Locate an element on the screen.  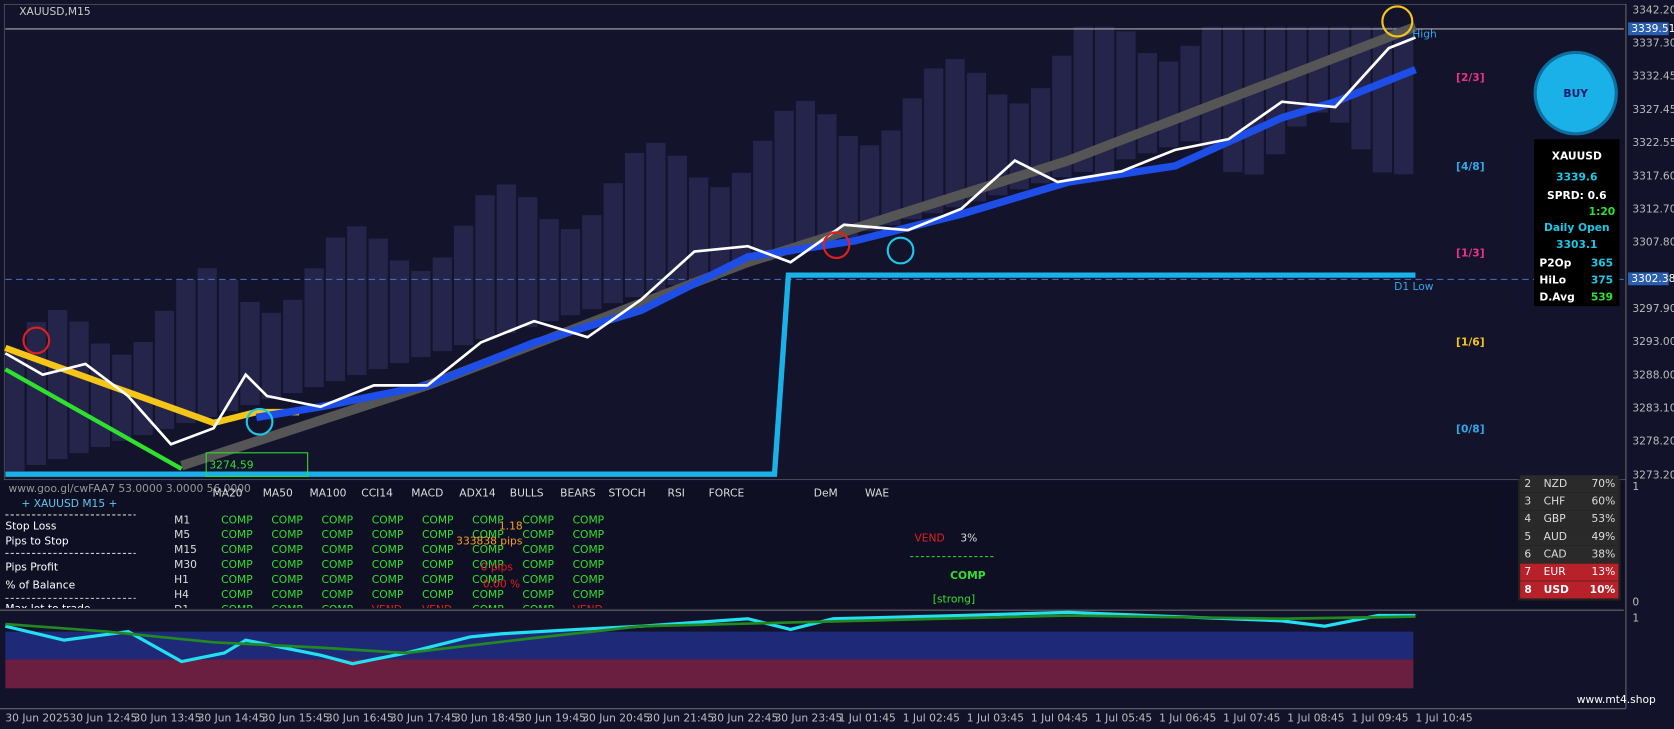
timeframe: H4 is located at coordinates (181, 594).